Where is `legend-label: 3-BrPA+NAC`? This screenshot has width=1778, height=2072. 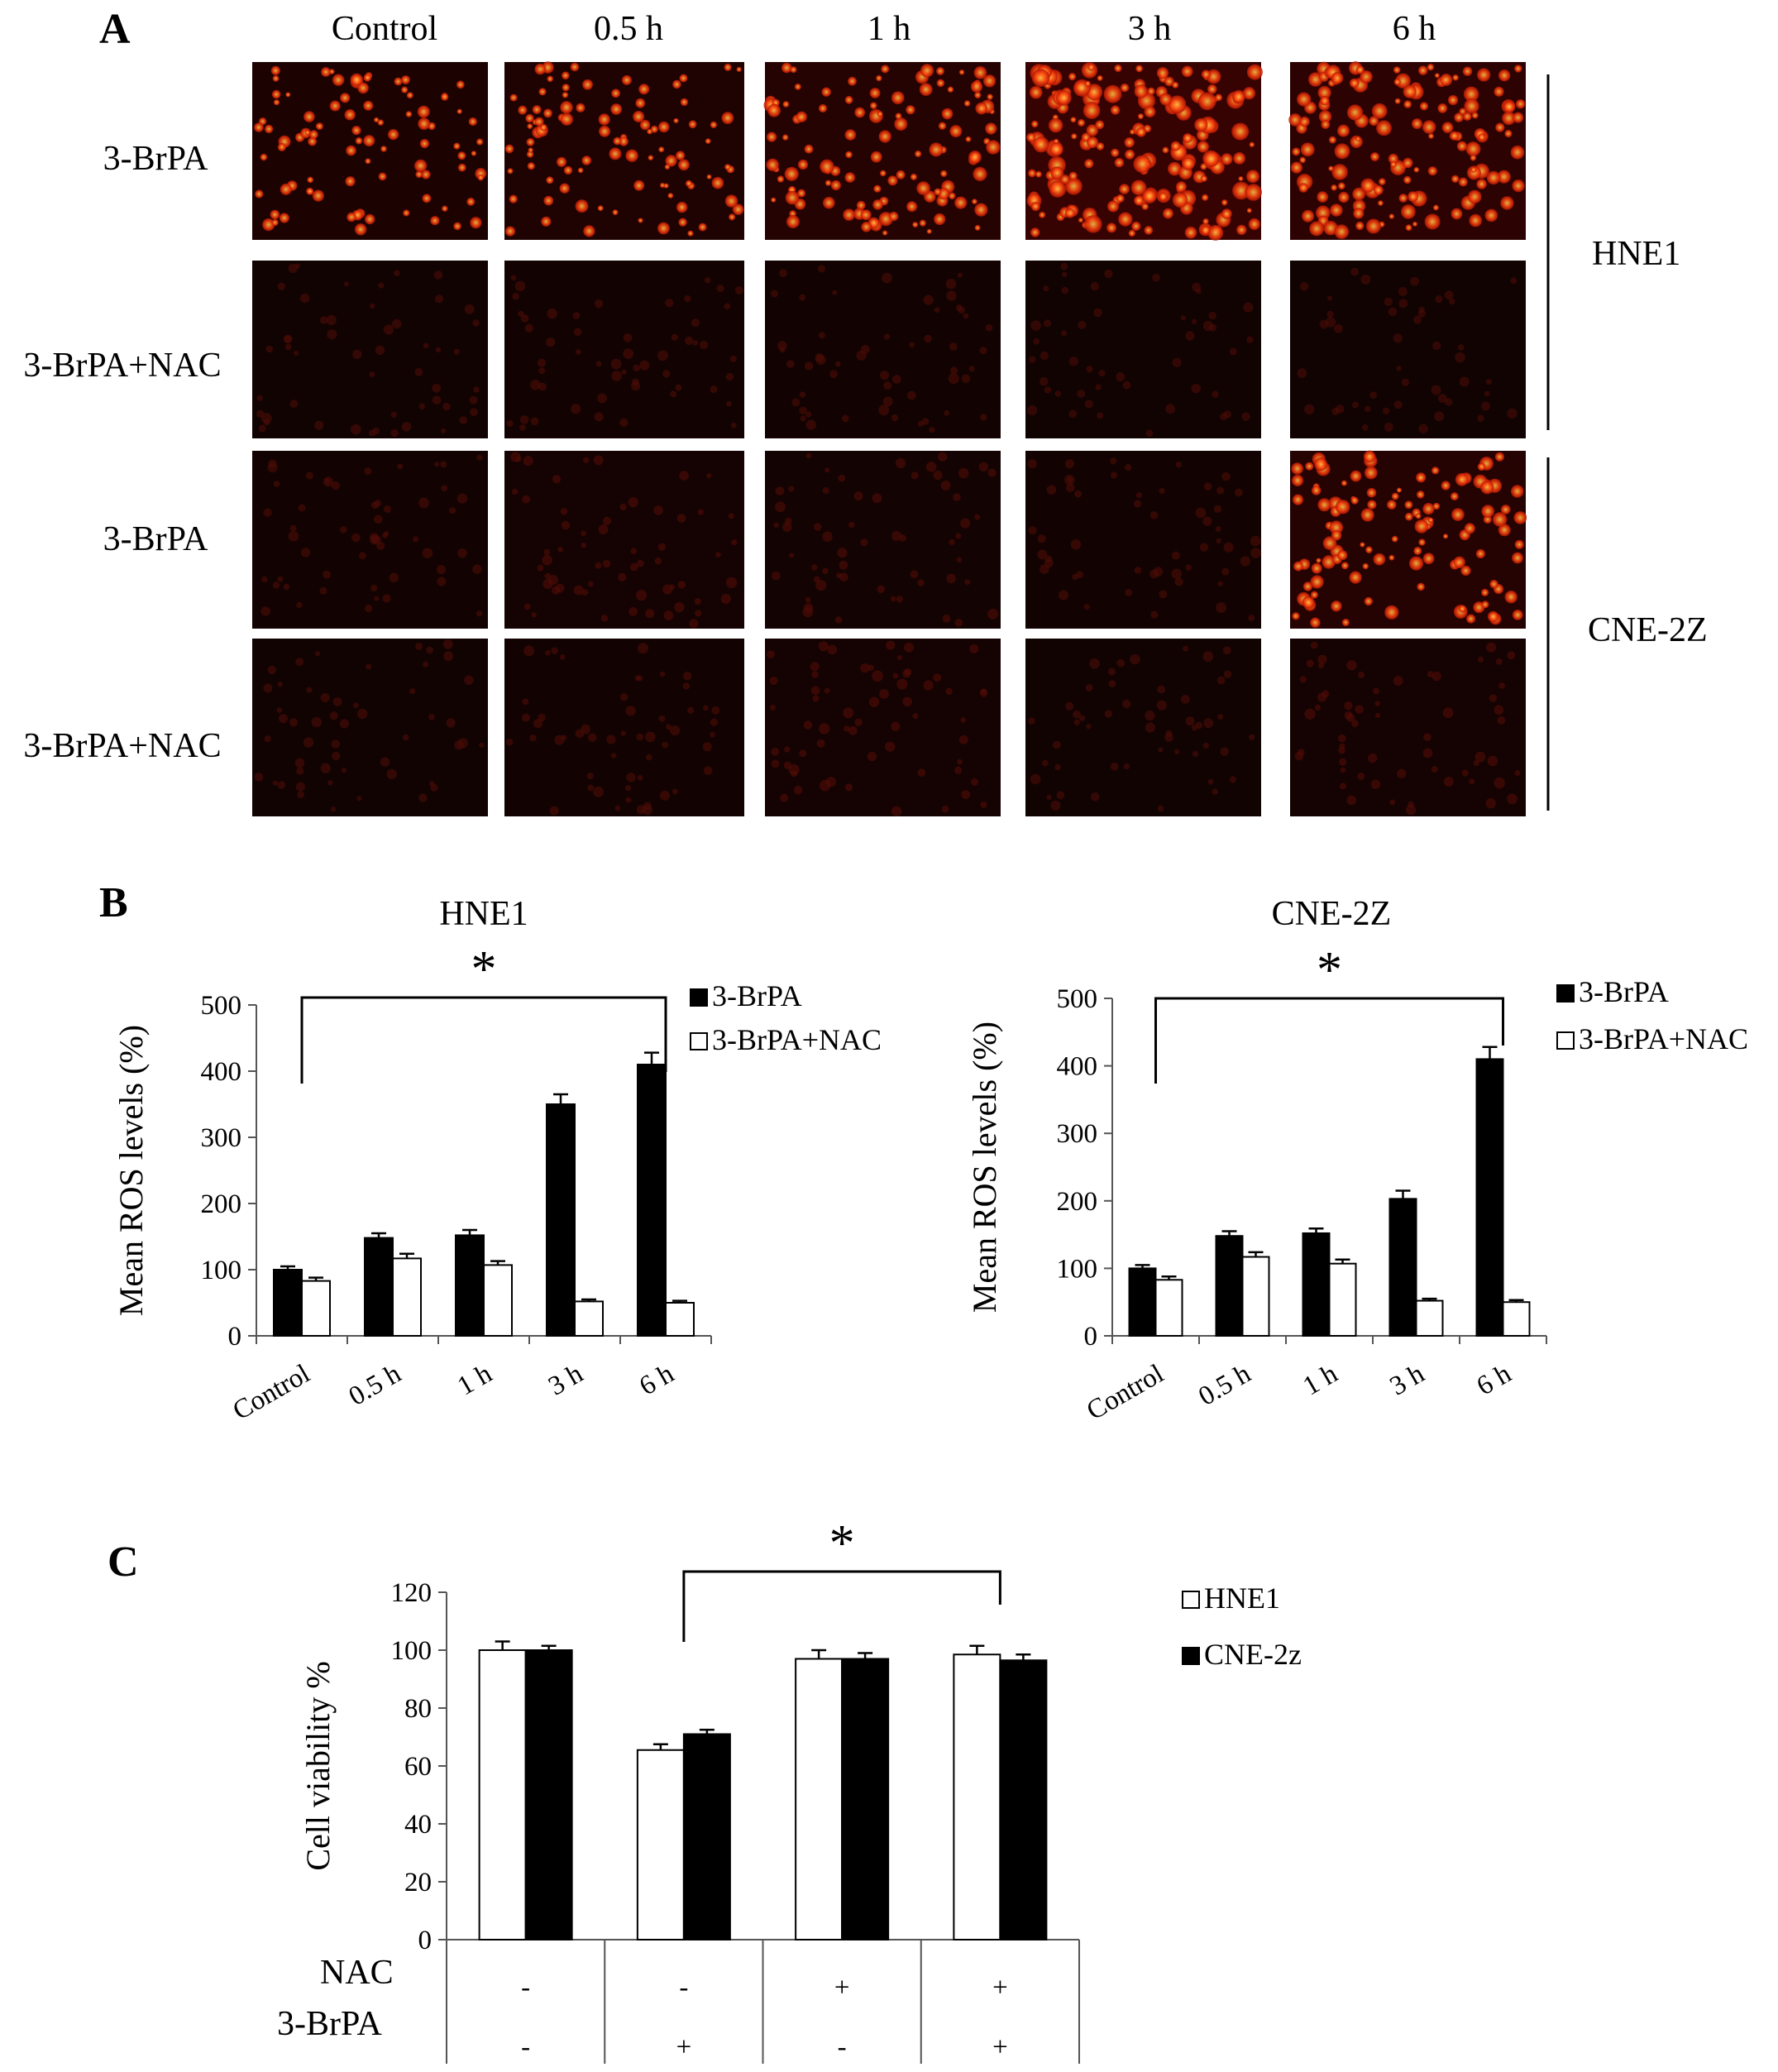
legend-label: 3-BrPA+NAC is located at coordinates (1663, 1038).